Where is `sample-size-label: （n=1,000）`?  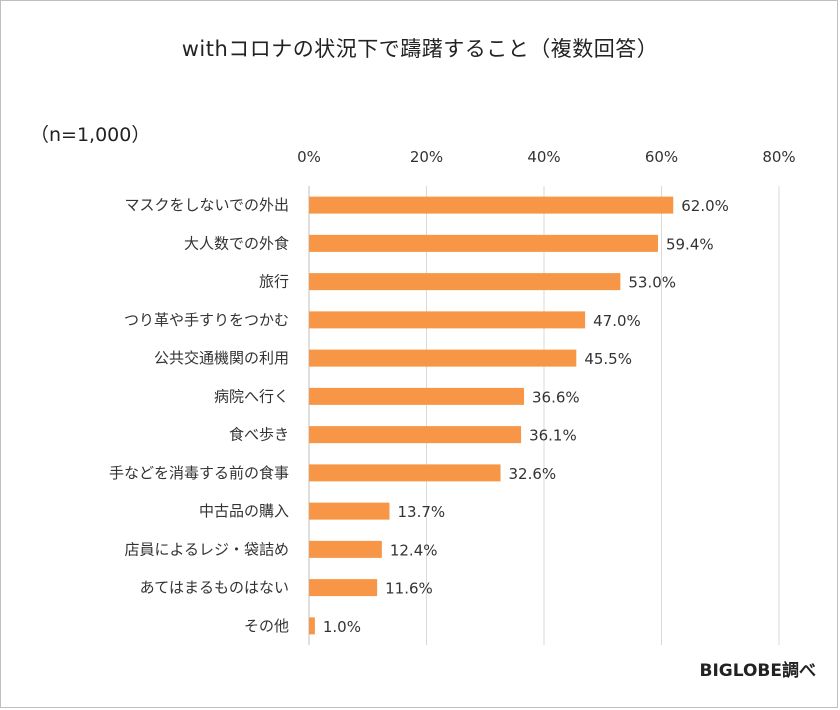
sample-size-label: （n=1,000） is located at coordinates (90, 135).